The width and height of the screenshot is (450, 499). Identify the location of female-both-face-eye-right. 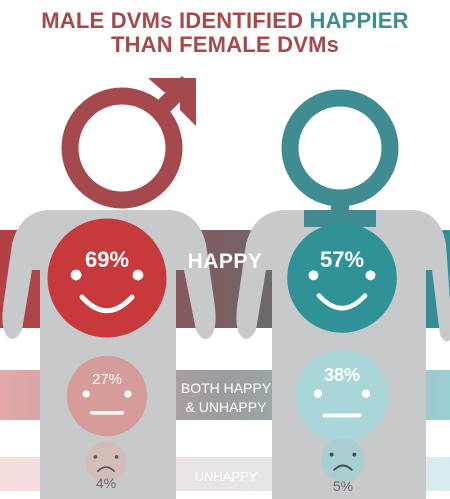
(366, 393).